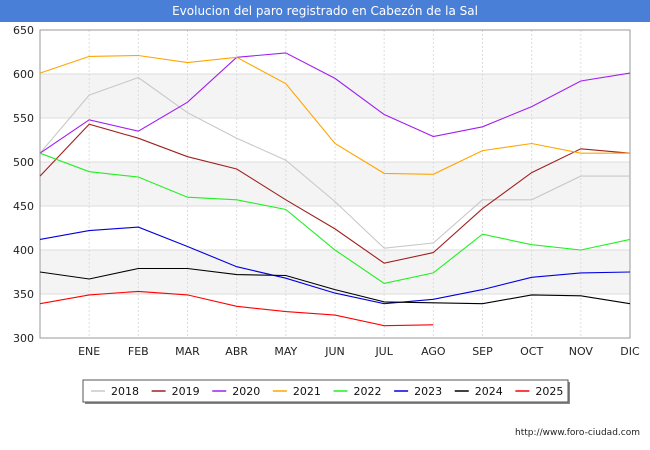  What do you see at coordinates (23, 250) in the screenshot?
I see `y-tick-label: 400` at bounding box center [23, 250].